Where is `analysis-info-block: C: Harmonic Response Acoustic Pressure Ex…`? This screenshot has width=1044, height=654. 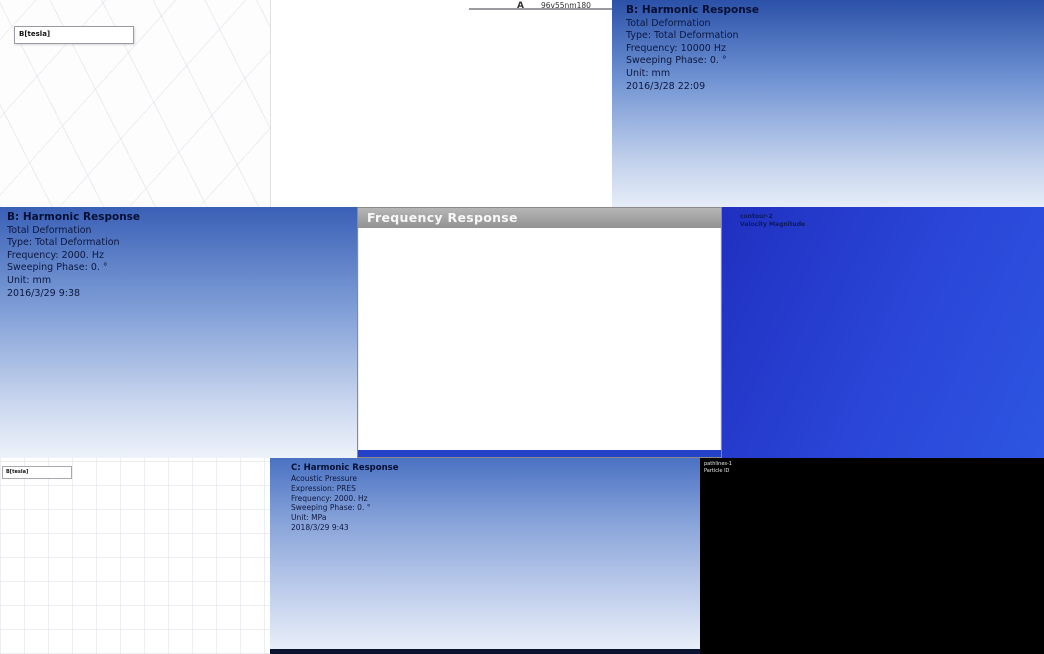 analysis-info-block: C: Harmonic Response Acoustic Pressure Ex… is located at coordinates (344, 498).